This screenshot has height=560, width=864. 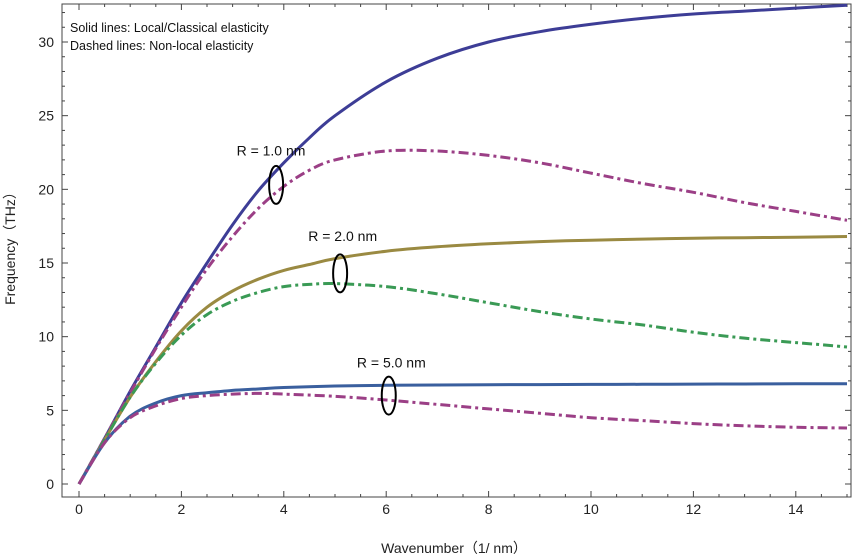 What do you see at coordinates (46, 42) in the screenshot?
I see `y-tick-label: 30` at bounding box center [46, 42].